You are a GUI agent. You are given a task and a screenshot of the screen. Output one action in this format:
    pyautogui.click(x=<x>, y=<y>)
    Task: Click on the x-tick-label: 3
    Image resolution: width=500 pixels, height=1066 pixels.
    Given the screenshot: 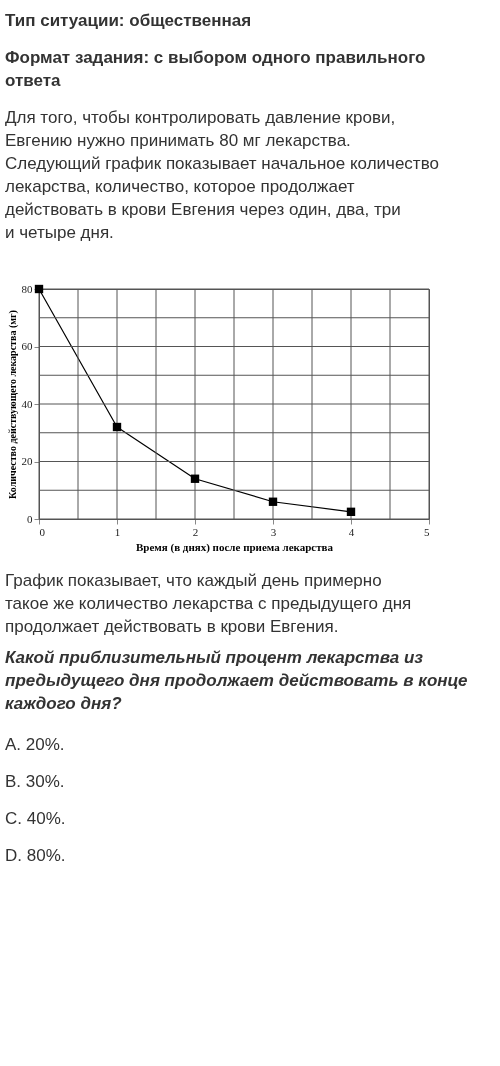 What is the action you would take?
    pyautogui.click(x=273, y=531)
    